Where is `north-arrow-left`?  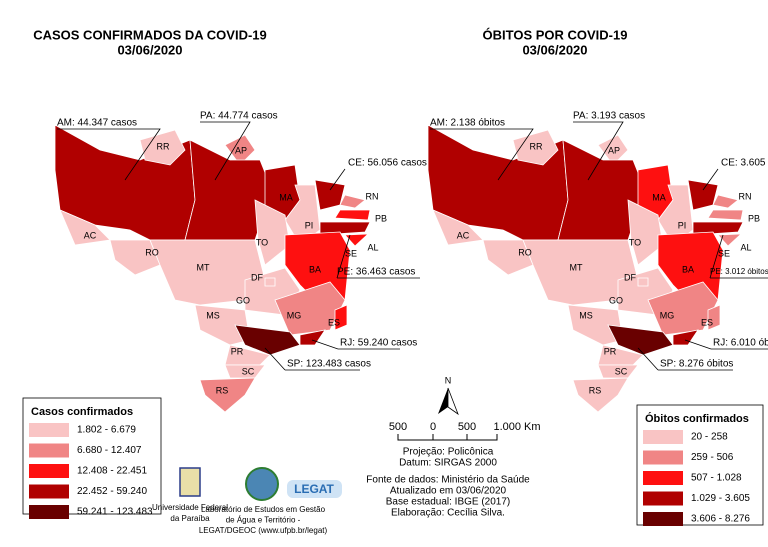
north-arrow-left is located at coordinates (443, 401).